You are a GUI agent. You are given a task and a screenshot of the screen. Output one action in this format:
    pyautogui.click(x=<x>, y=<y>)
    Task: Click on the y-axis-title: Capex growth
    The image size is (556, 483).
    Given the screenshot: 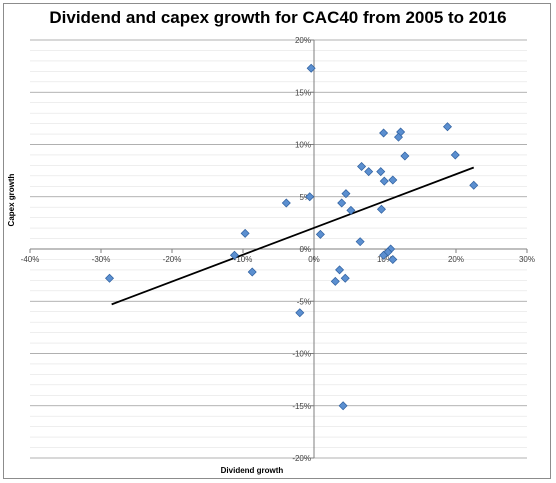 What is the action you would take?
    pyautogui.click(x=11, y=199)
    